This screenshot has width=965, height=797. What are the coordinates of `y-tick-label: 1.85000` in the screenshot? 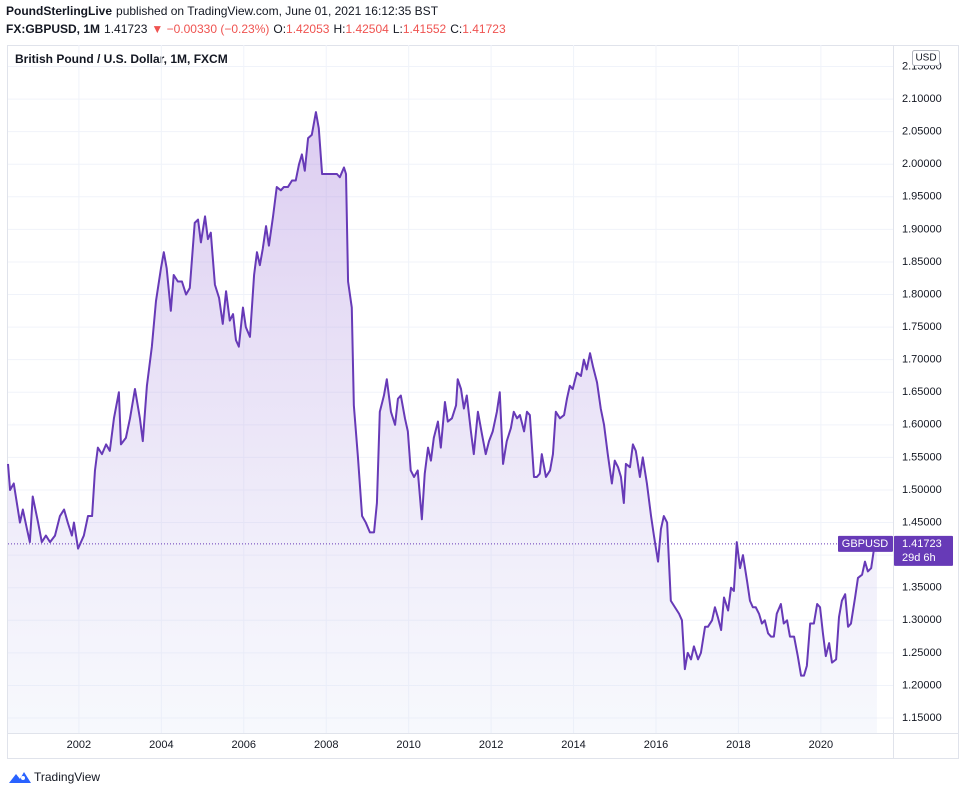 It's located at (922, 262).